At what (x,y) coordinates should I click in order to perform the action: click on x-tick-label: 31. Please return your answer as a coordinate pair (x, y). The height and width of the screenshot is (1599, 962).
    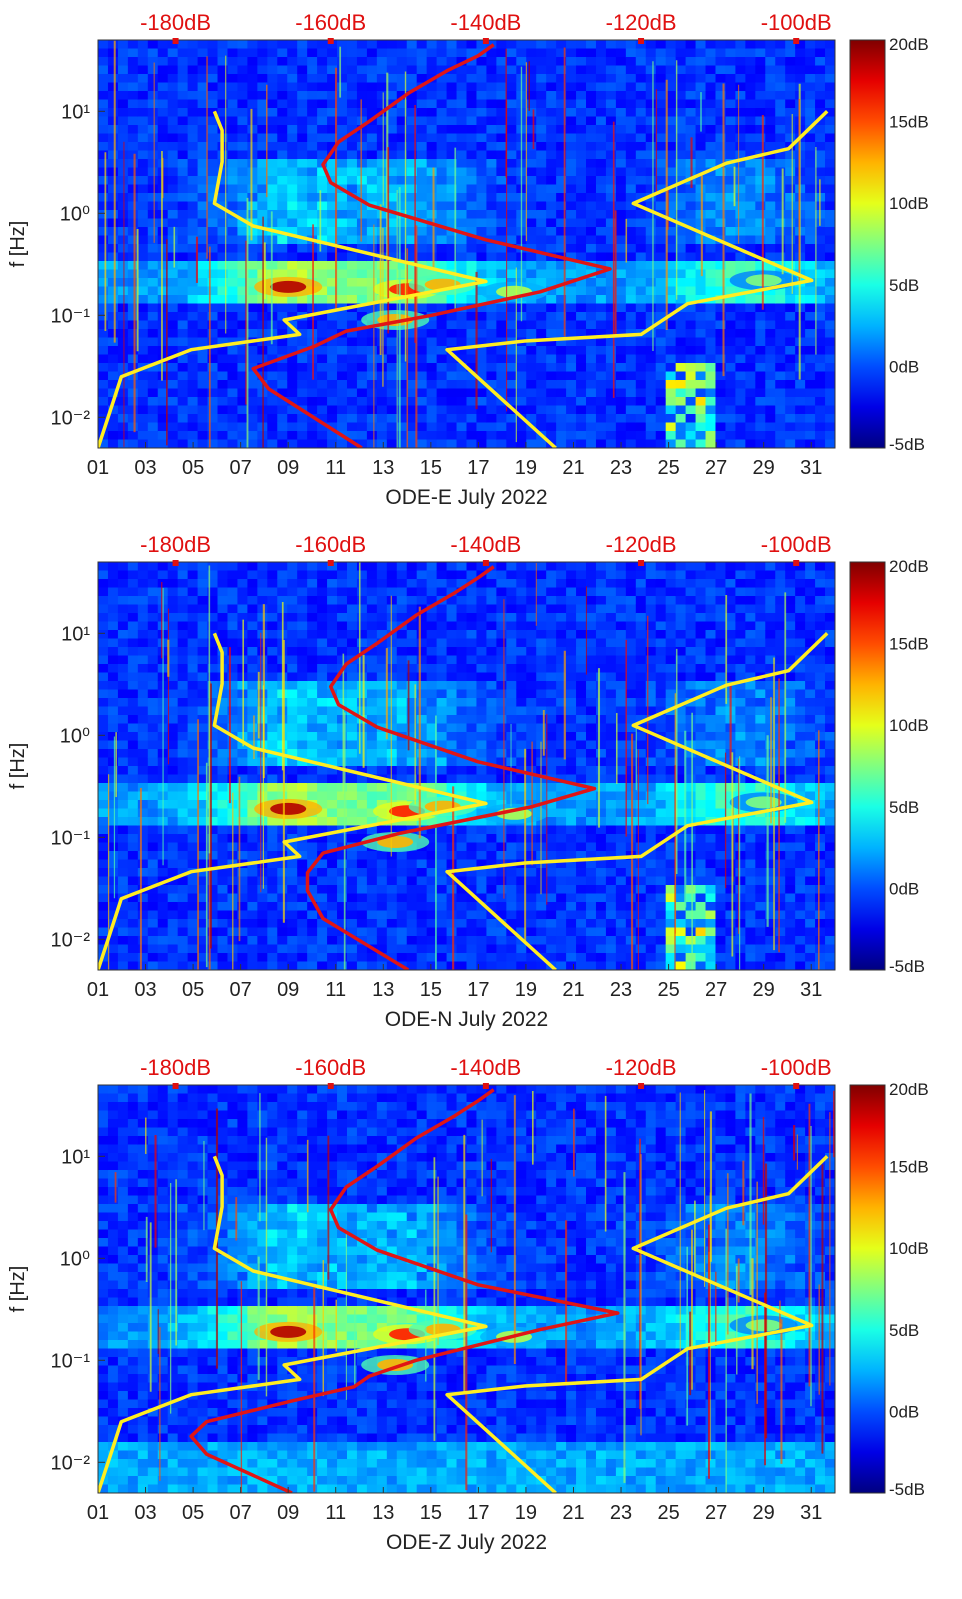
    Looking at the image, I should click on (811, 990).